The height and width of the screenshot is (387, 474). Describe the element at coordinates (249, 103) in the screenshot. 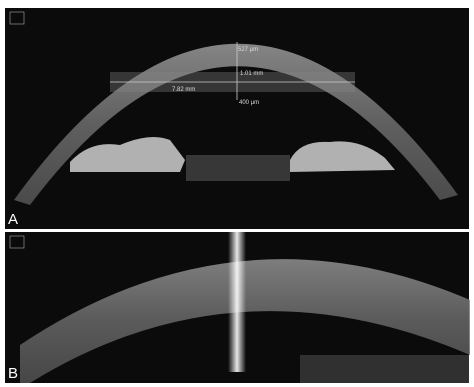

I see `measurement: 400 µm` at that location.